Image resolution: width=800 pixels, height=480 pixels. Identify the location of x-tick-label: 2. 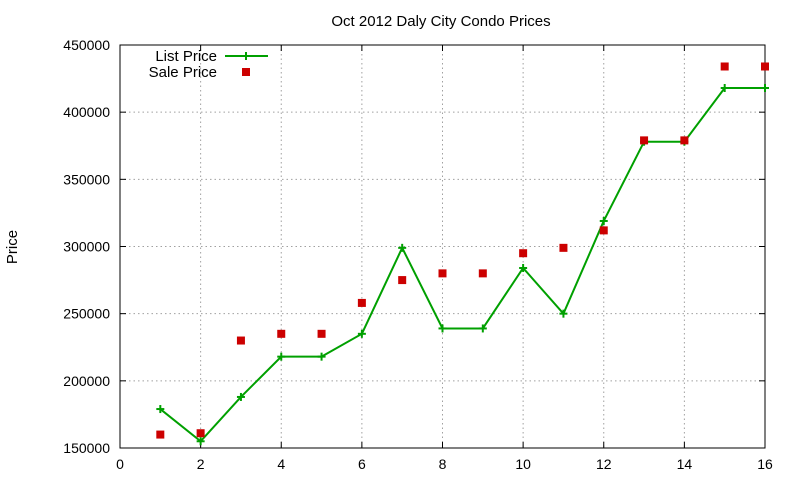
(201, 464).